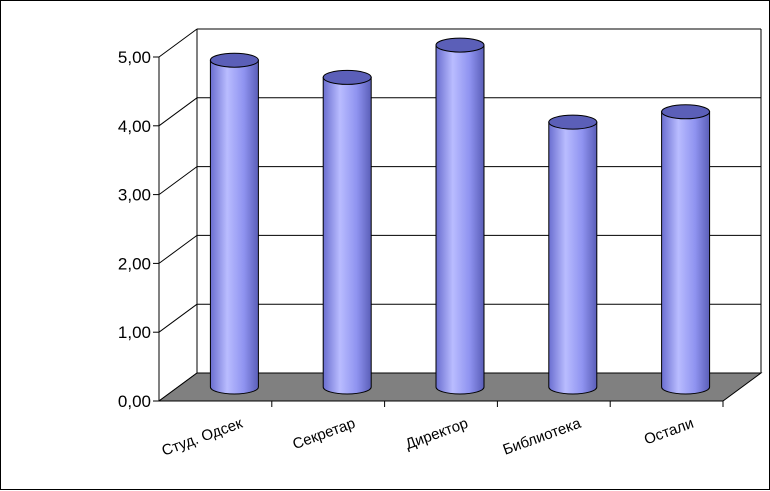  I want to click on y-tick-label: 5,00, so click(134, 57).